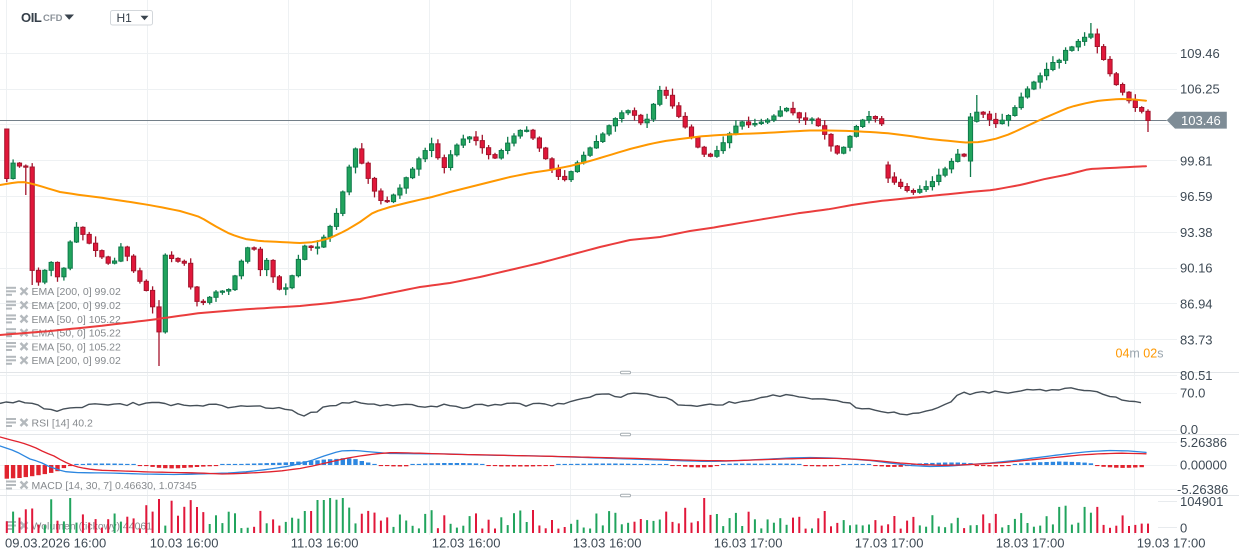  Describe the element at coordinates (1189, 429) in the screenshot. I see `svg-text: 0.0` at that location.